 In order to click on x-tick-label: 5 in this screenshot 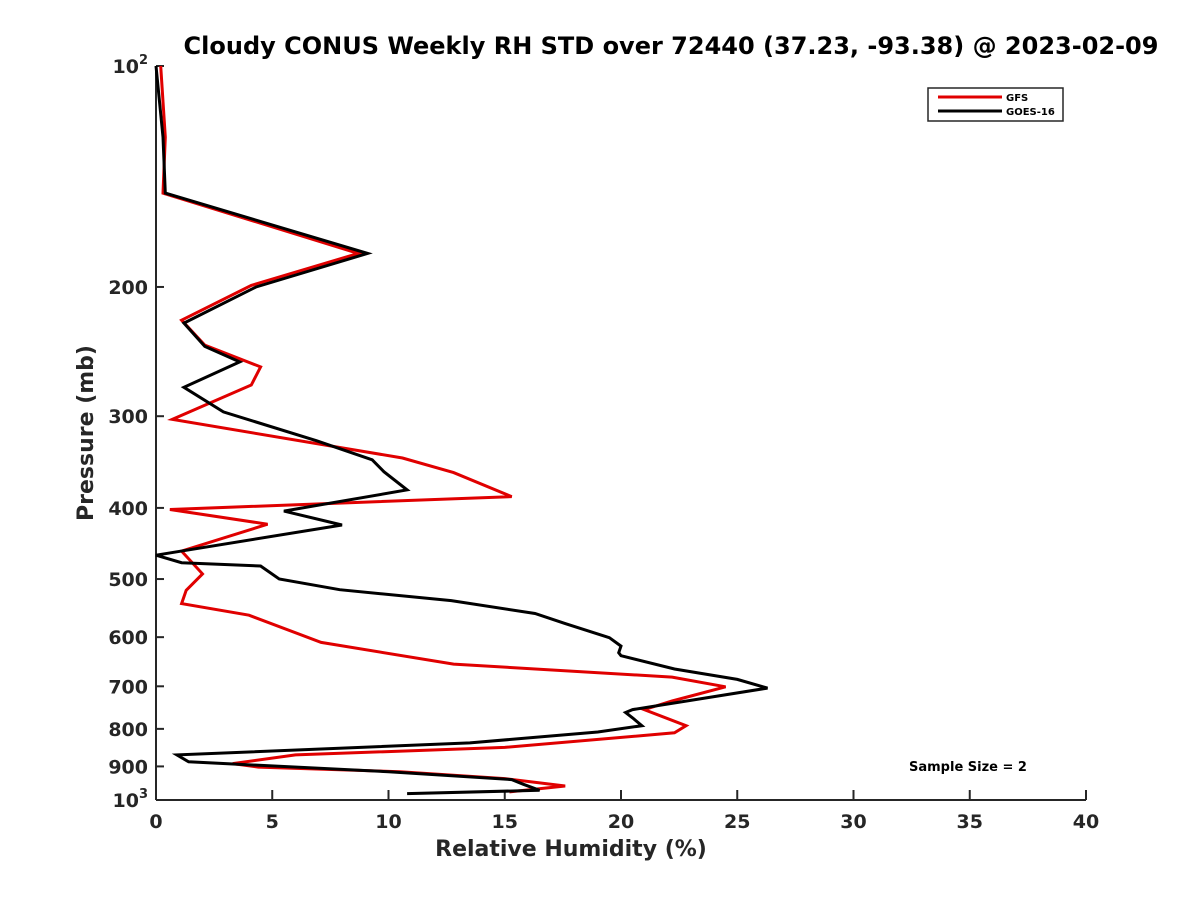, I will do `click(272, 822)`.